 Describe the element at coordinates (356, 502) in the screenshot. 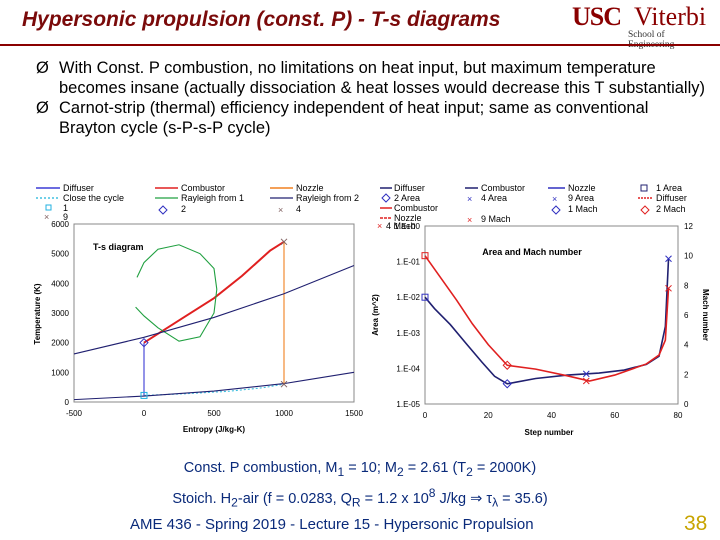

I see `caption-sub: R` at that location.